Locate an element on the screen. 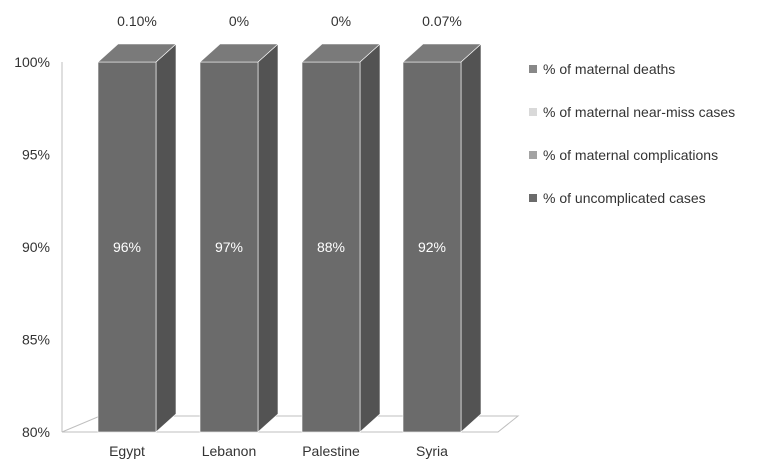 The height and width of the screenshot is (461, 767). y-tick-label: 90% is located at coordinates (36, 247).